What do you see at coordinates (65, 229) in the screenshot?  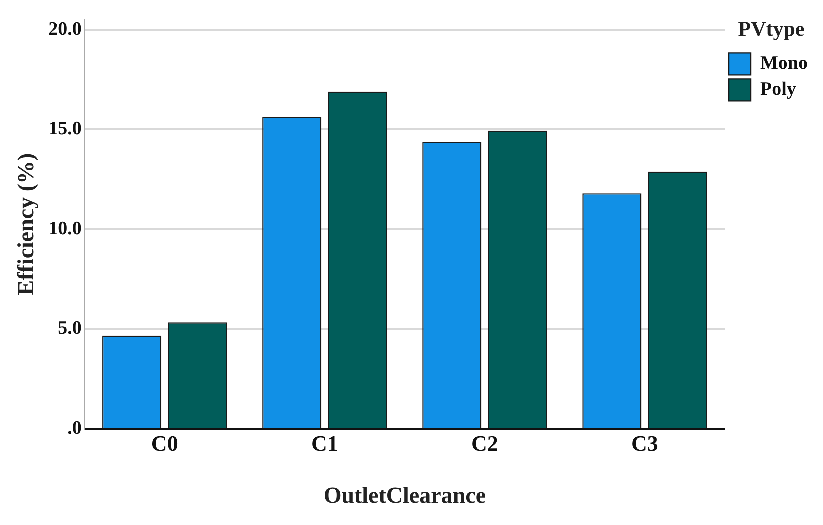 I see `y-tick-label: 10.0` at bounding box center [65, 229].